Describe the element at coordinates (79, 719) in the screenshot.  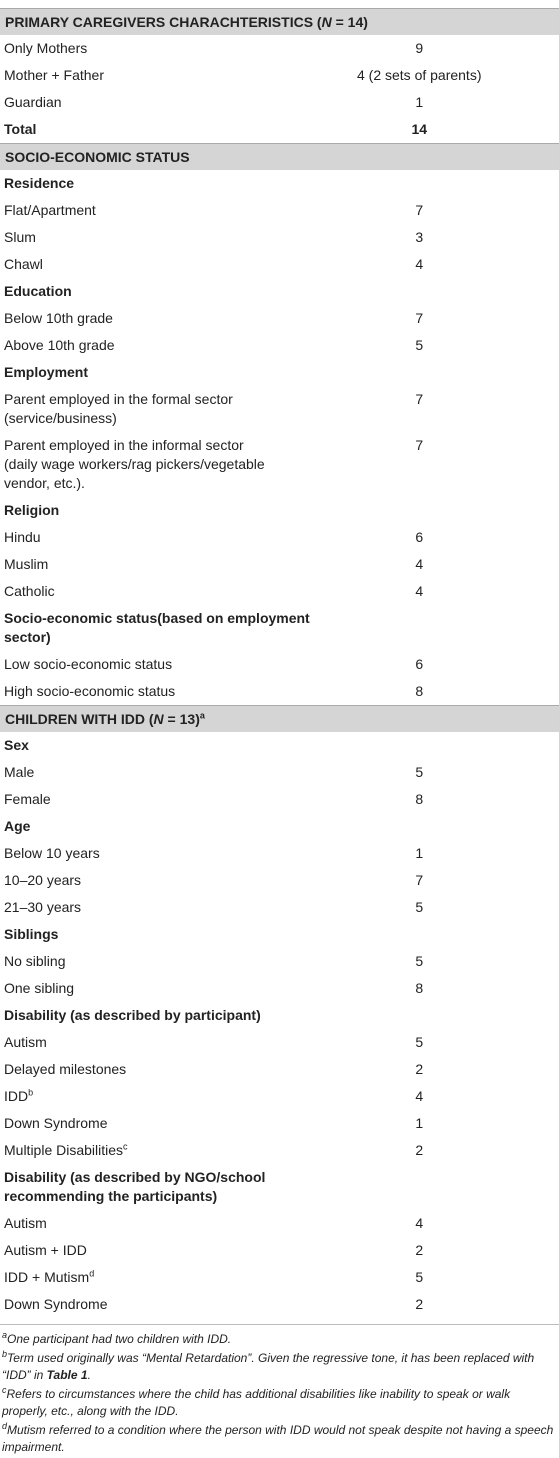
I see `title-part: CHILDREN WITH IDD (` at that location.